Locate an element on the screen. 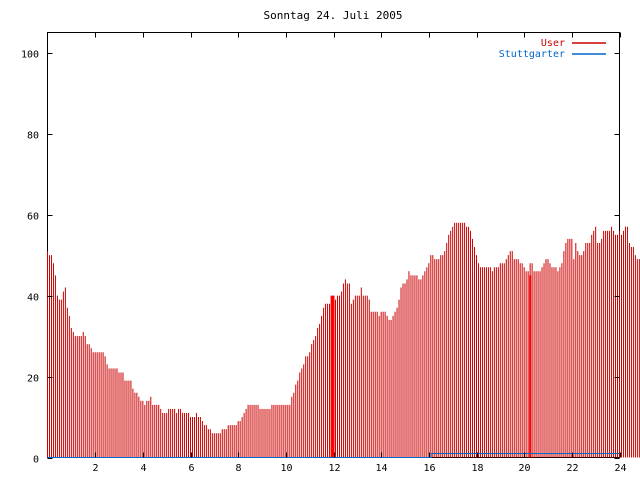 The height and width of the screenshot is (480, 640). legend-label-user: User is located at coordinates (553, 43).